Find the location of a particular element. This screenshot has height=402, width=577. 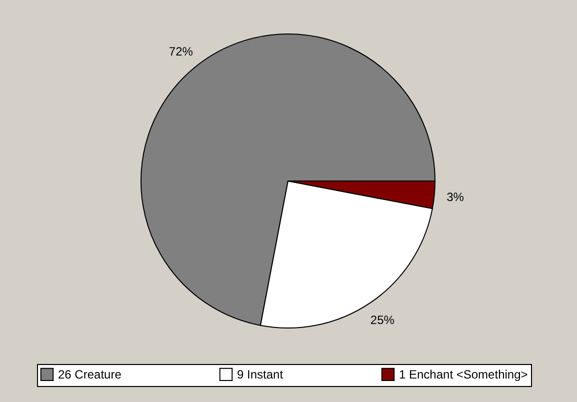

legend-label: 26 Creature is located at coordinates (90, 374).